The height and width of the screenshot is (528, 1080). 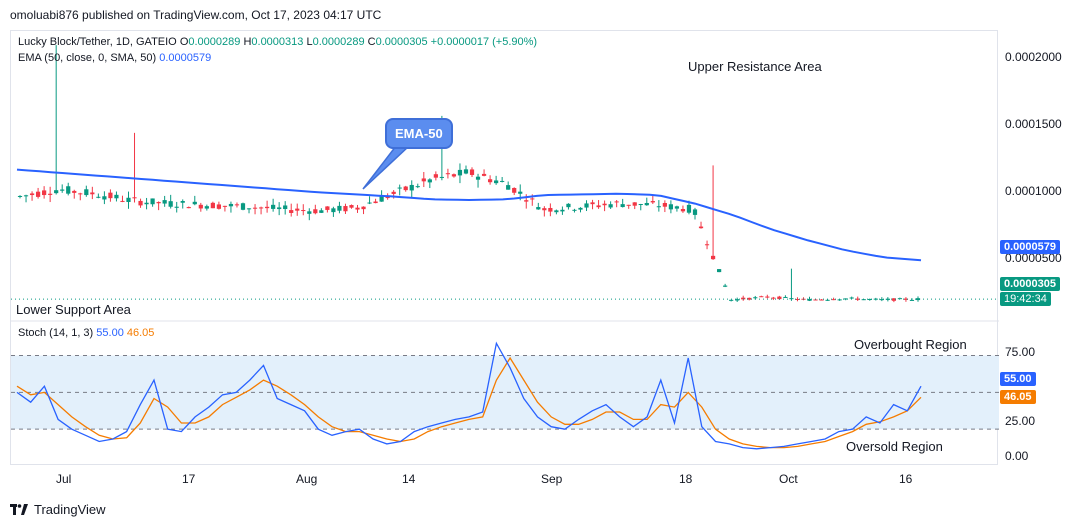 I want to click on time-tick: 18, so click(x=686, y=479).